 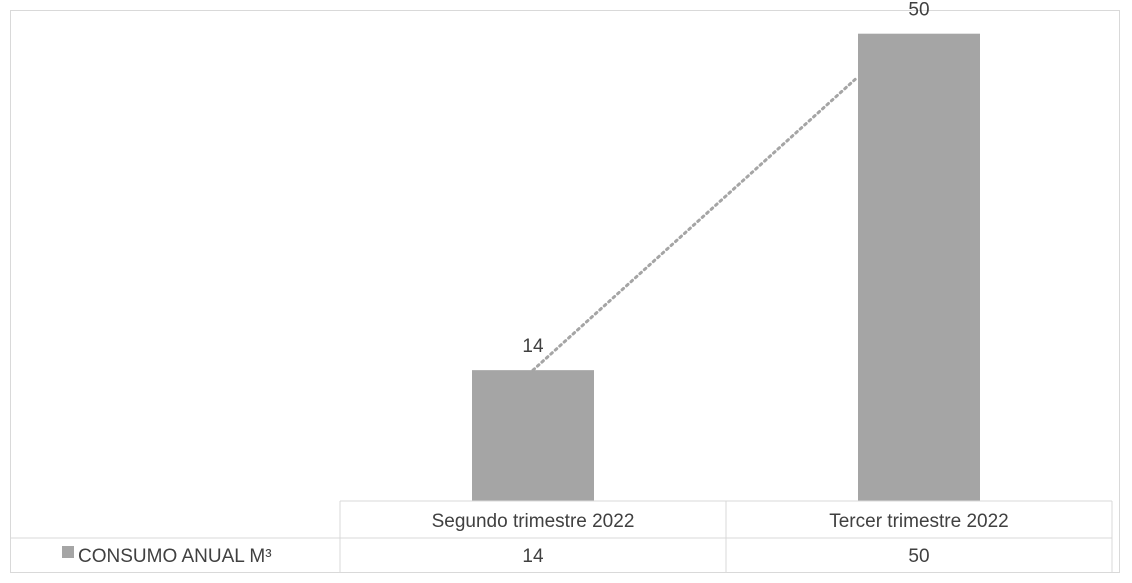 What do you see at coordinates (68, 552) in the screenshot?
I see `legend-key` at bounding box center [68, 552].